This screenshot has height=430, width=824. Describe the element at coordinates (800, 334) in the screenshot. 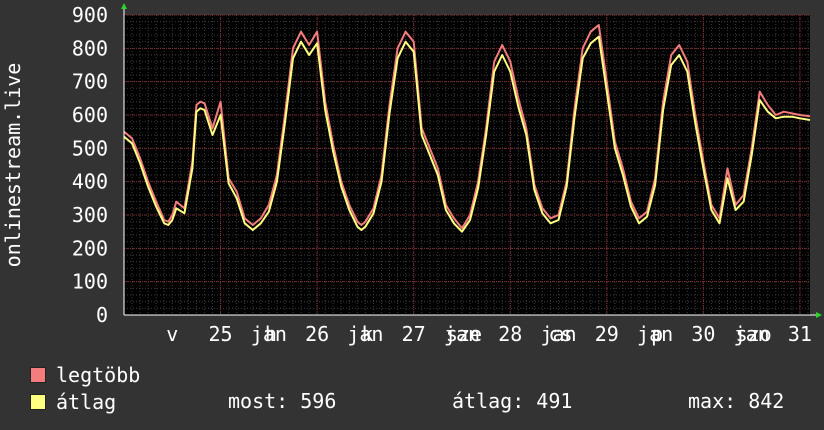

I see `x-tick-label: 31` at that location.